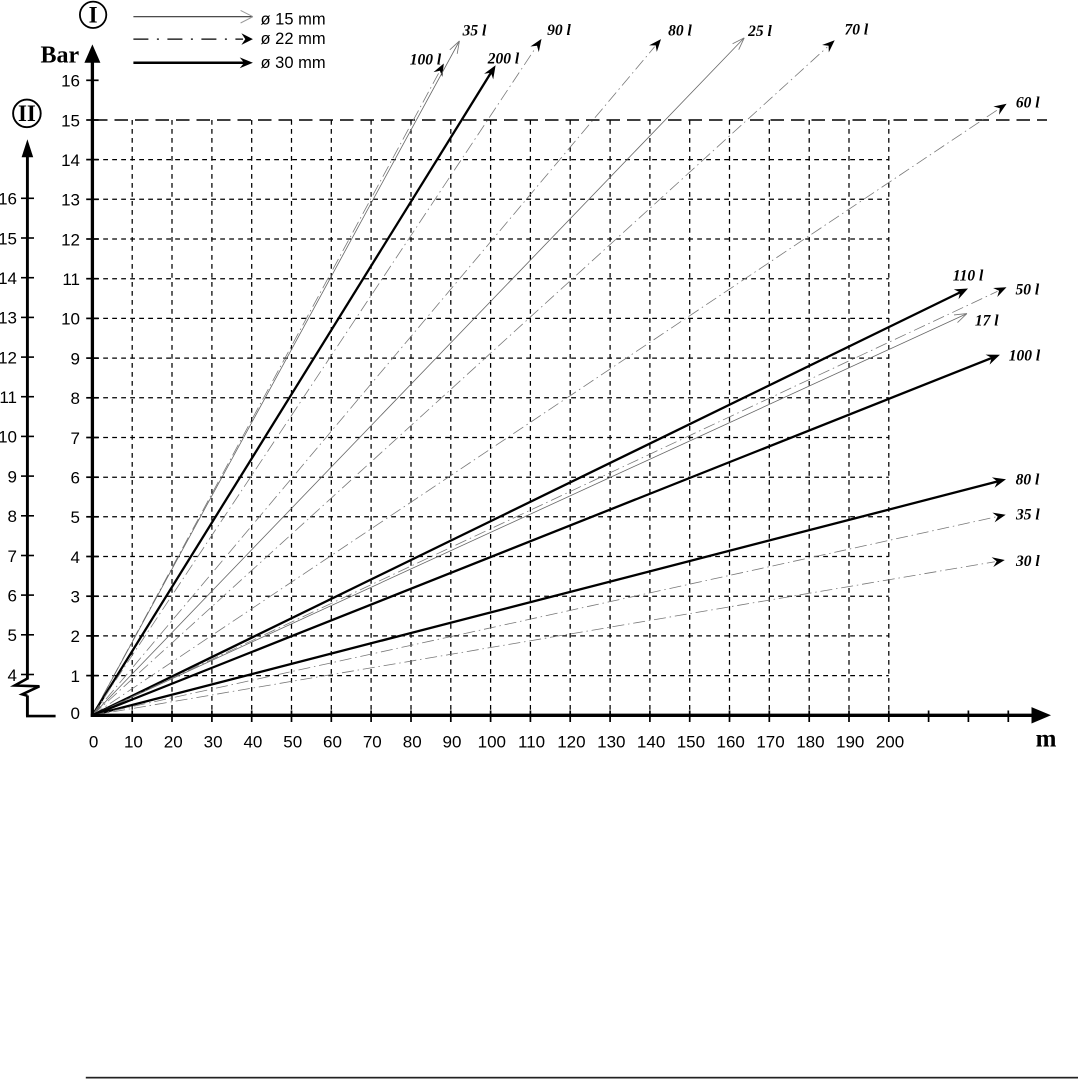  Describe the element at coordinates (857, 29) in the screenshot. I see `svg-text: 70 l` at that location.